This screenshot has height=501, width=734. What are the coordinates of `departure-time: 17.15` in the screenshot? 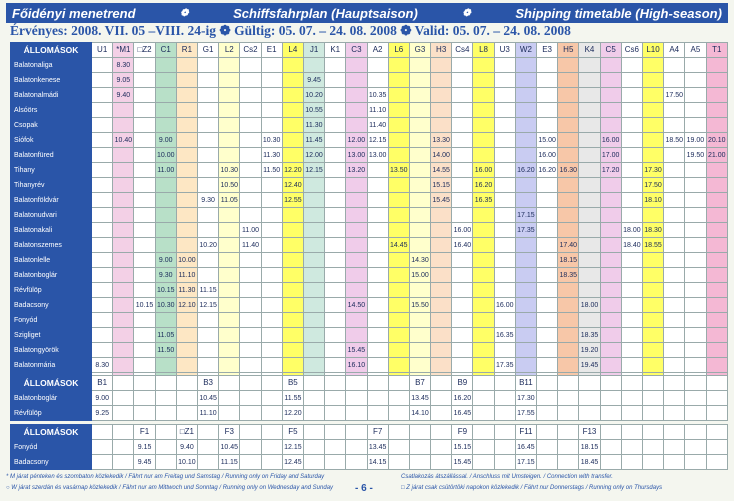 It's located at (526, 215).